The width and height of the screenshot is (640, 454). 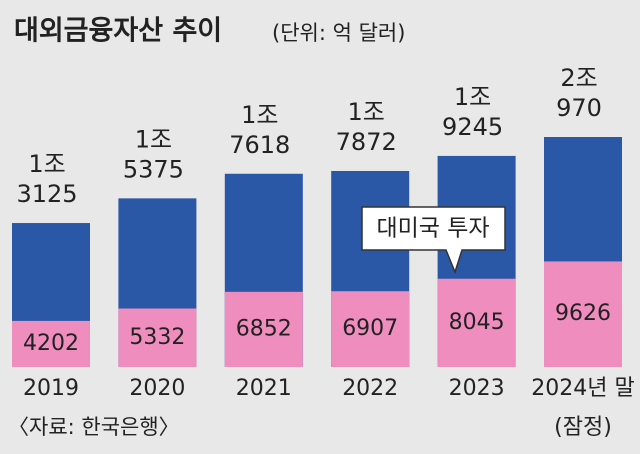 I want to click on value-label: 9245, so click(x=472, y=127).